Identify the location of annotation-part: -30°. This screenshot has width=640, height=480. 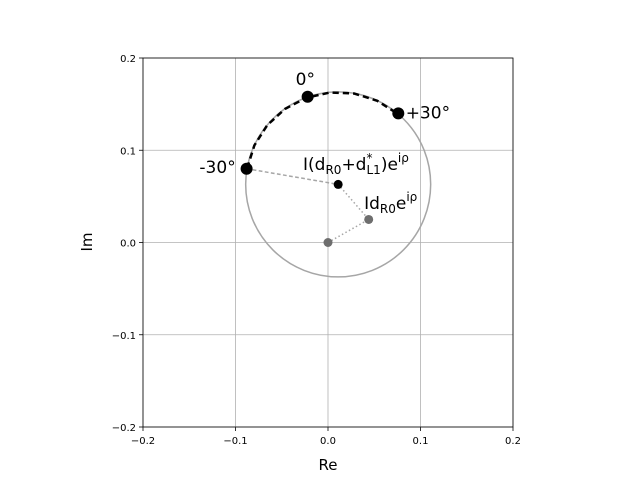
(217, 168).